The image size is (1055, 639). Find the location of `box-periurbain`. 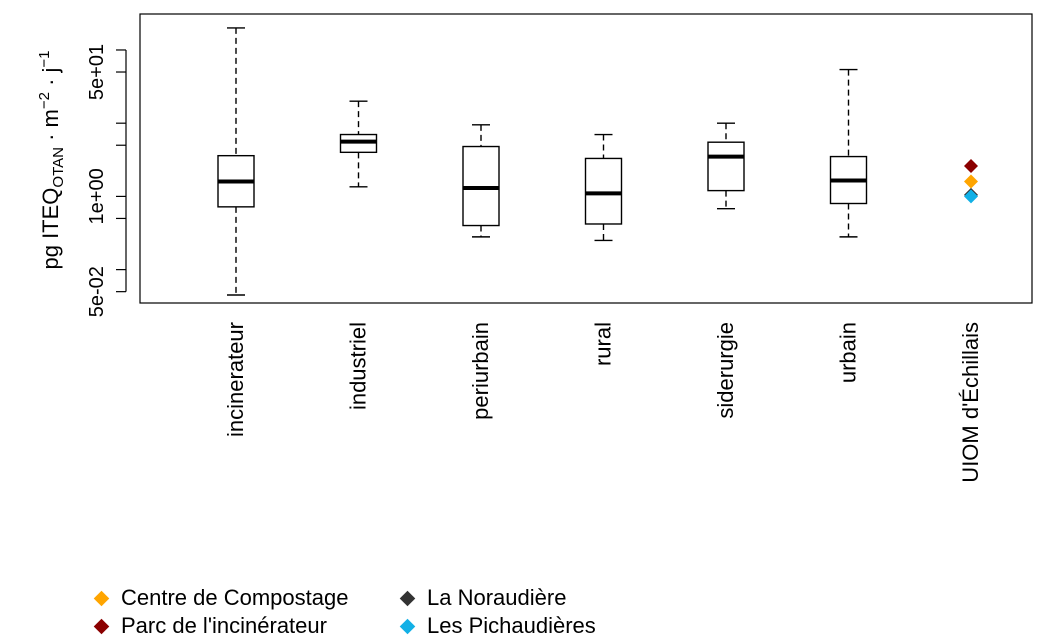

box-periurbain is located at coordinates (481, 181).